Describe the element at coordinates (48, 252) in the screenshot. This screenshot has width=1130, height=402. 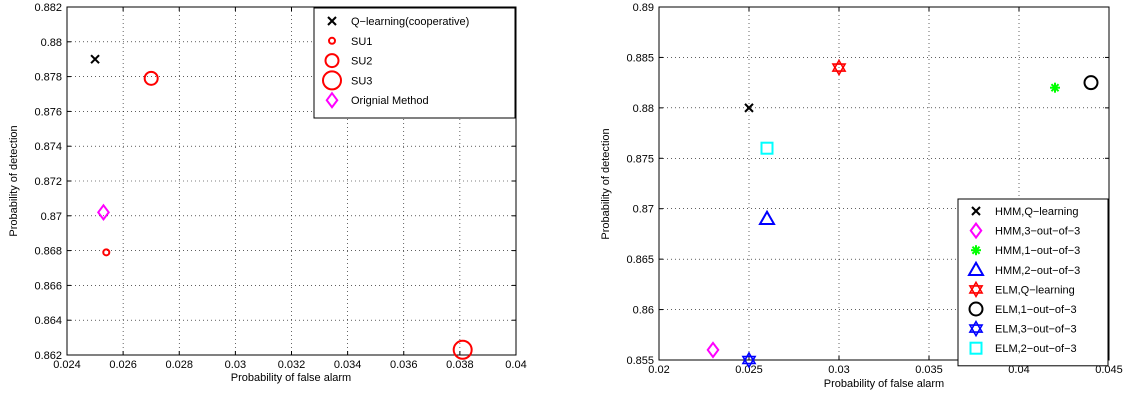
I see `left-y-tick-label: 0.868` at that location.